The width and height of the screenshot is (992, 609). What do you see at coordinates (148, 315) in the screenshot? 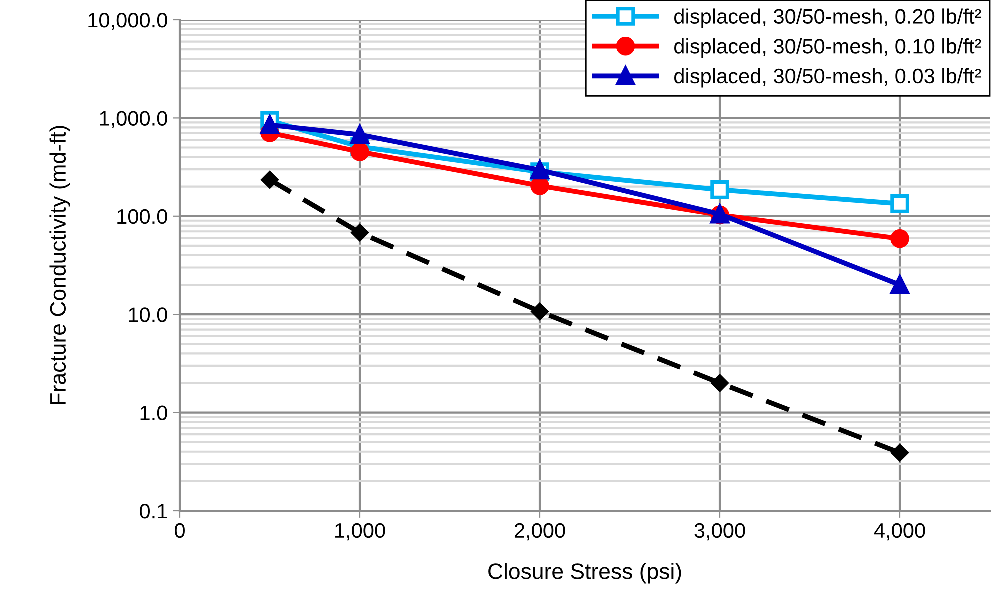
I see `y-tick-label: 10.0` at bounding box center [148, 315].